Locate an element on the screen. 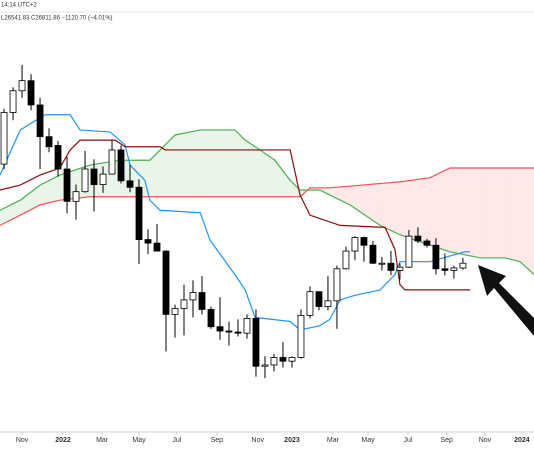 The image size is (534, 462). x-tick-label: 2023 is located at coordinates (292, 440).